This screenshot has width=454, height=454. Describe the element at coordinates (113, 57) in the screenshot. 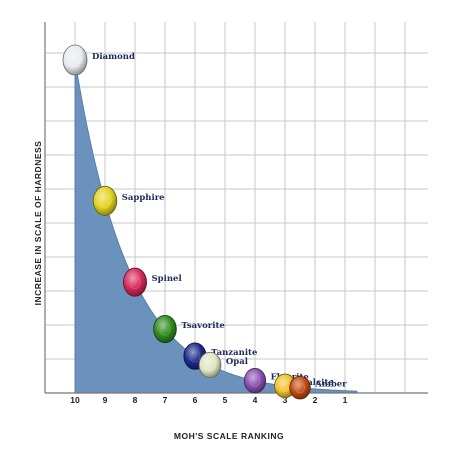

I see `gem-label-diamond: Diamond` at that location.